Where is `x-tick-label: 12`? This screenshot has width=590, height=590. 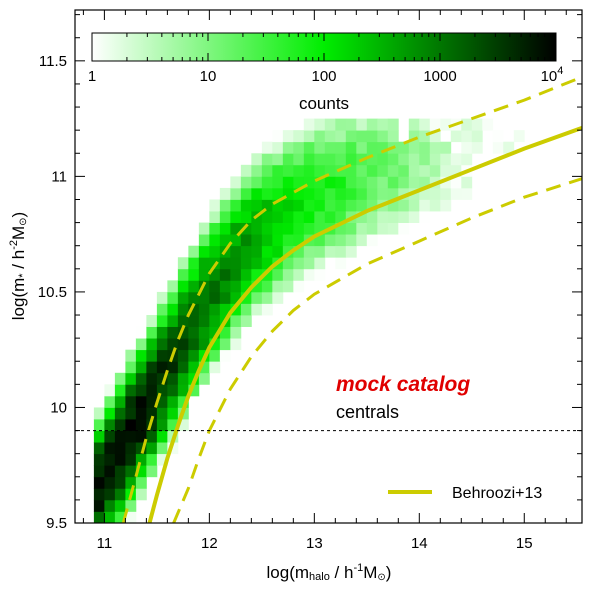
x-tick-label: 12 is located at coordinates (209, 543).